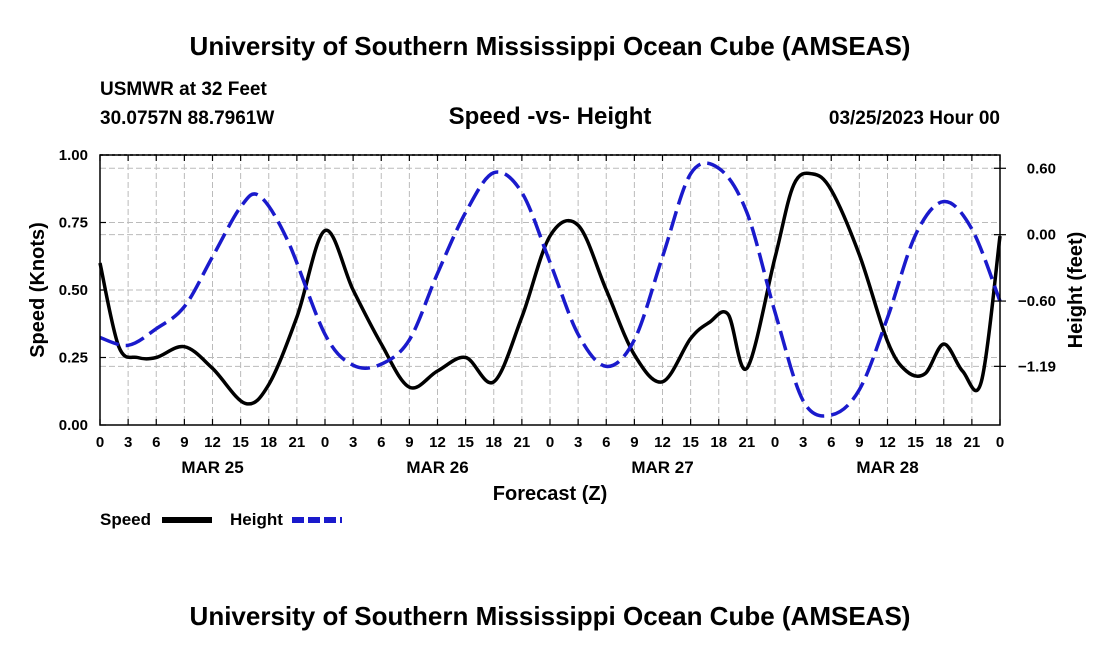 This screenshot has width=1100, height=650. Describe the element at coordinates (437, 467) in the screenshot. I see `day-label: MAR 26` at that location.